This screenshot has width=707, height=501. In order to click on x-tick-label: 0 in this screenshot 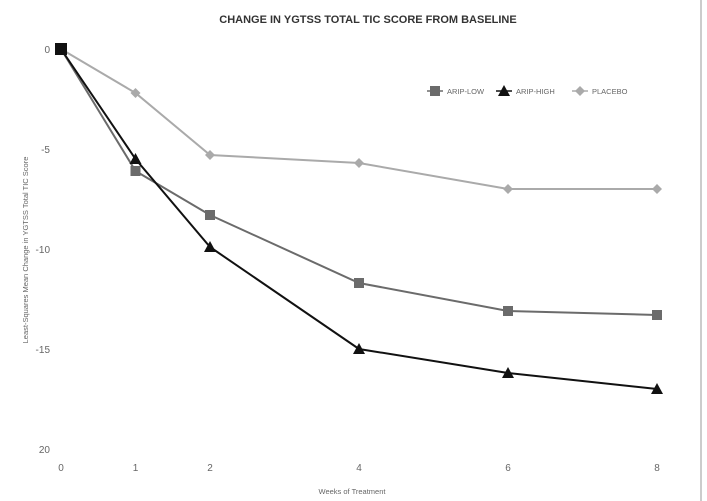, I will do `click(61, 468)`.